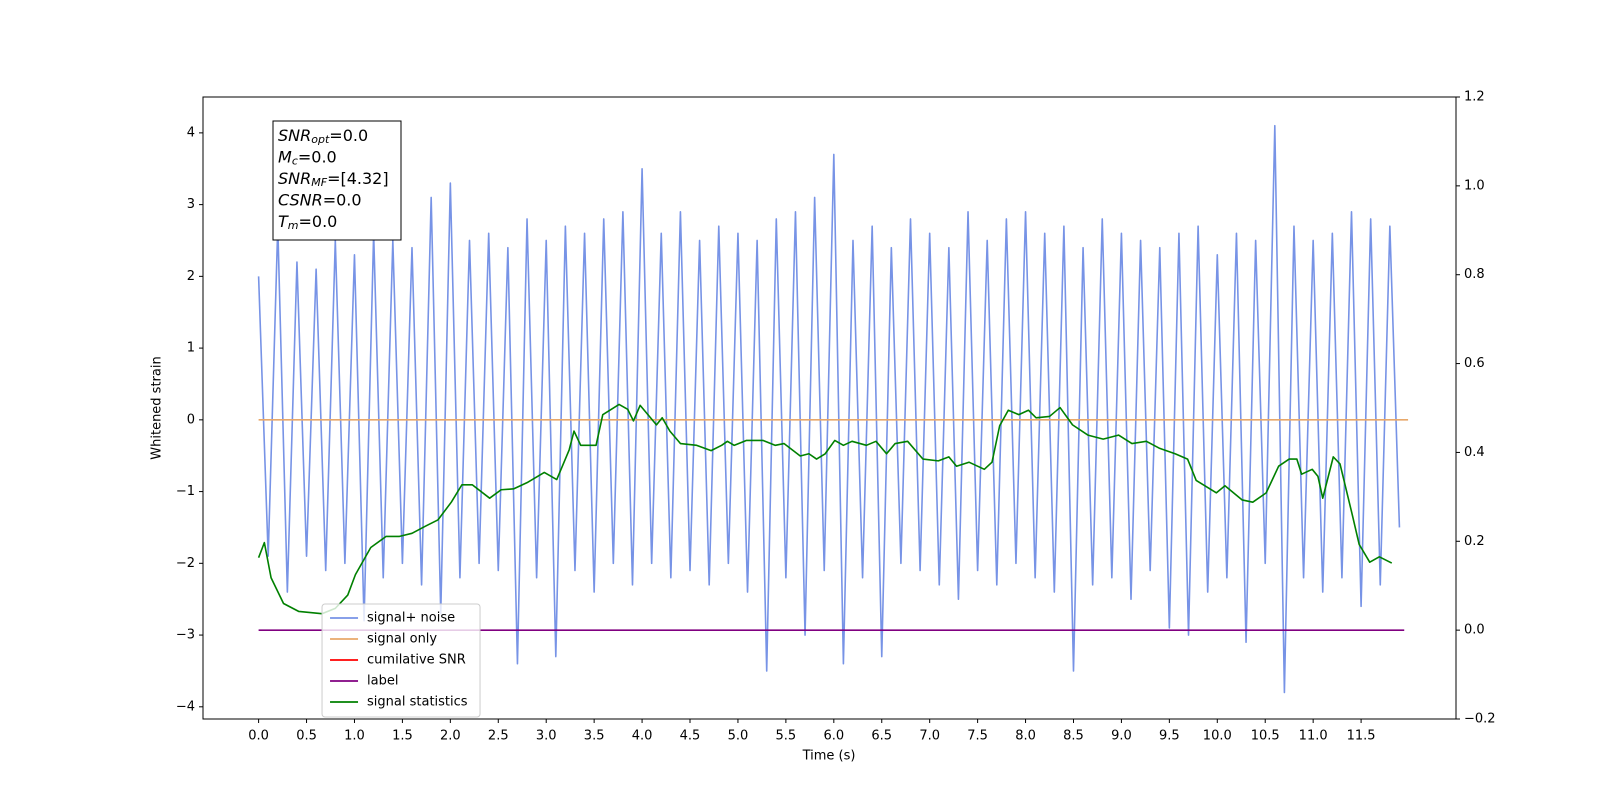  I want to click on annotation-symbol: T, so click(283, 221).